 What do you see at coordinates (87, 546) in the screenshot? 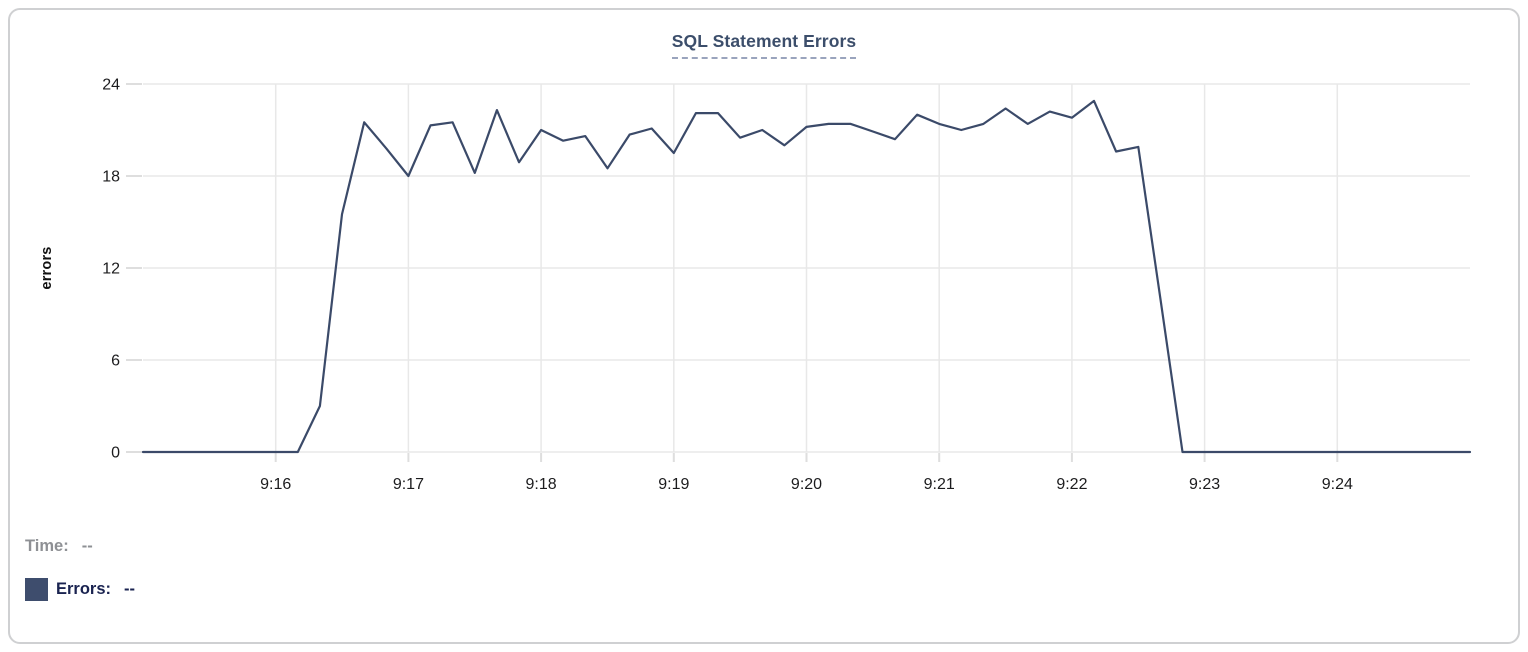
I see `time-value: --` at bounding box center [87, 546].